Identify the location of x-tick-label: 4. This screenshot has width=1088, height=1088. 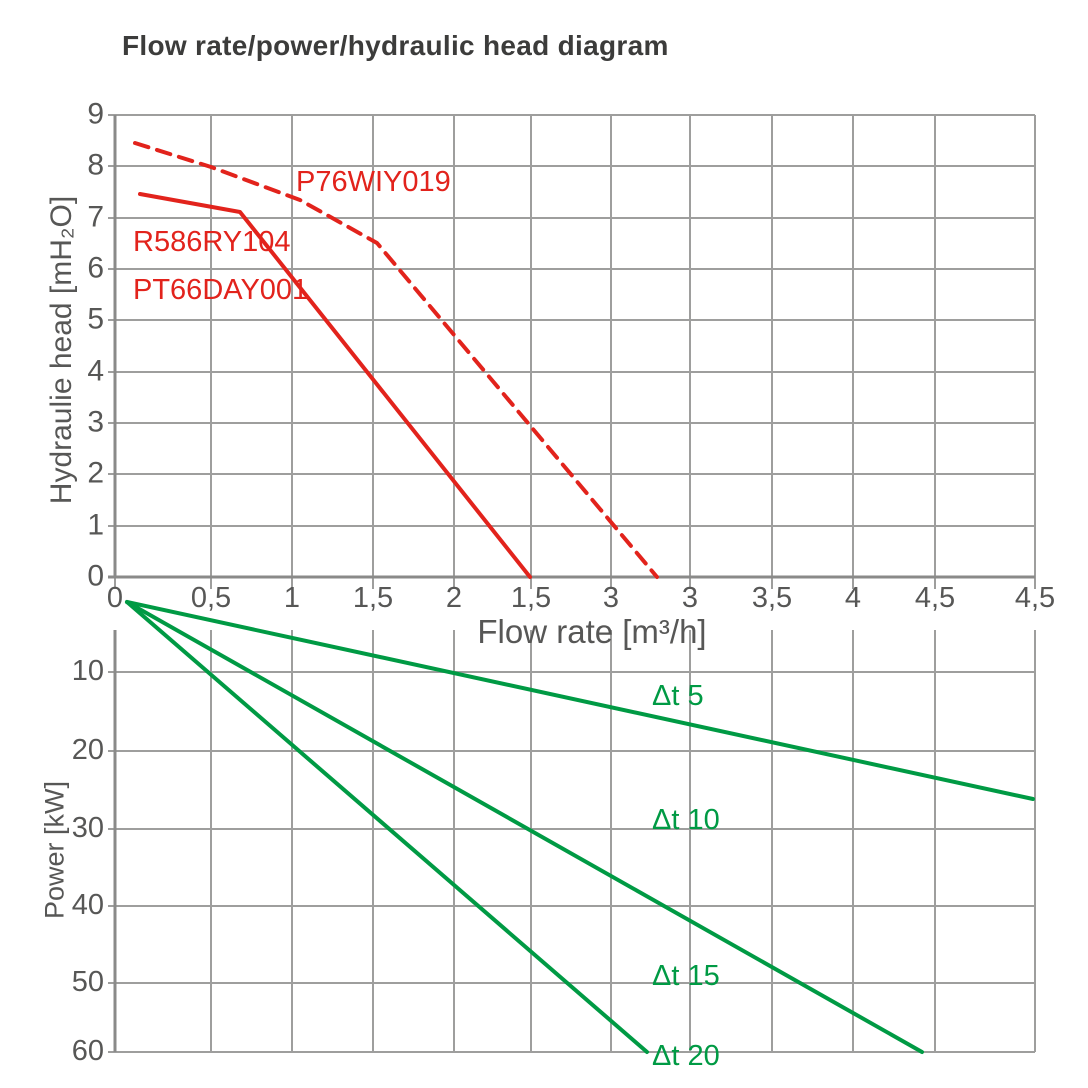
(853, 598).